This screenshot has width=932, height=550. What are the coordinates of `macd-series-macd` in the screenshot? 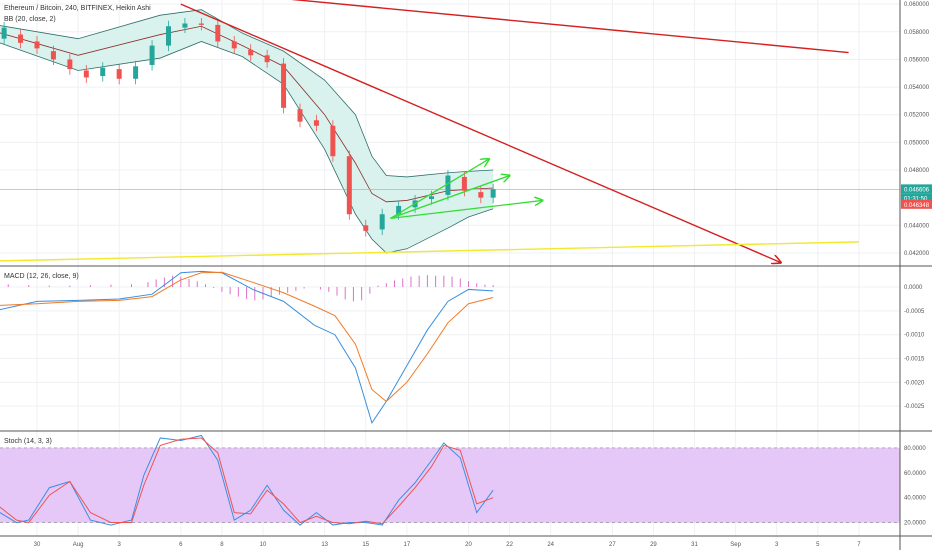 It's located at (247, 347).